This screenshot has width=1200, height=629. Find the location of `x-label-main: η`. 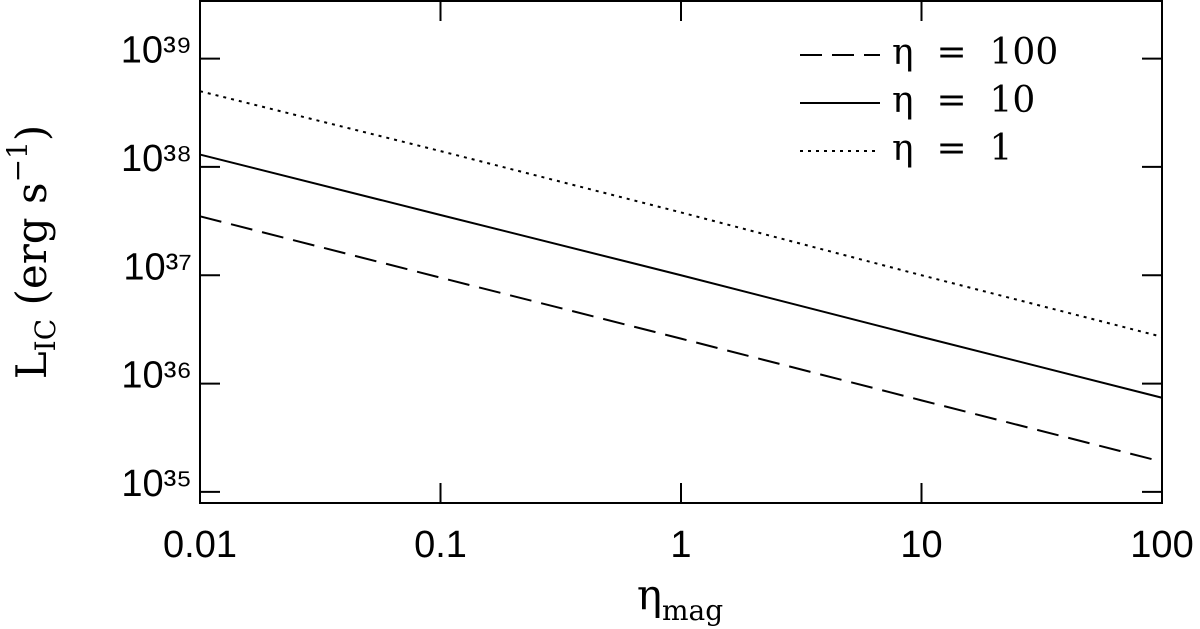

x-label-main: η is located at coordinates (649, 594).